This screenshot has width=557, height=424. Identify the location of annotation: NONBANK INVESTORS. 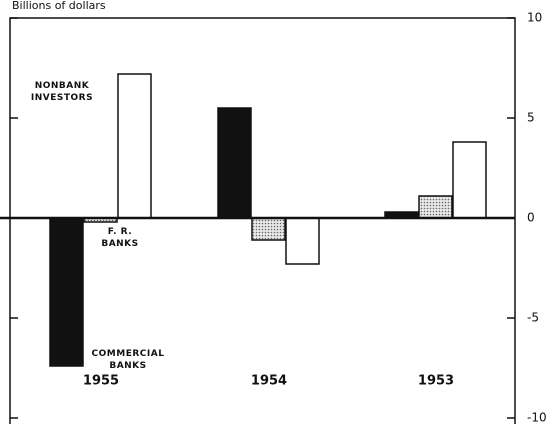
(62, 92).